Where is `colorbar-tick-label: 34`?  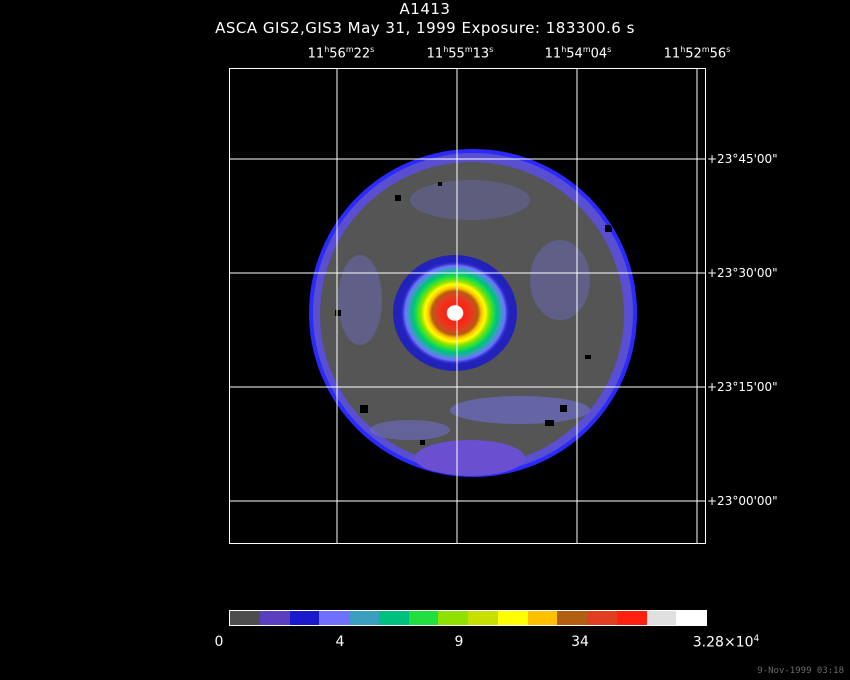 colorbar-tick-label: 34 is located at coordinates (580, 642).